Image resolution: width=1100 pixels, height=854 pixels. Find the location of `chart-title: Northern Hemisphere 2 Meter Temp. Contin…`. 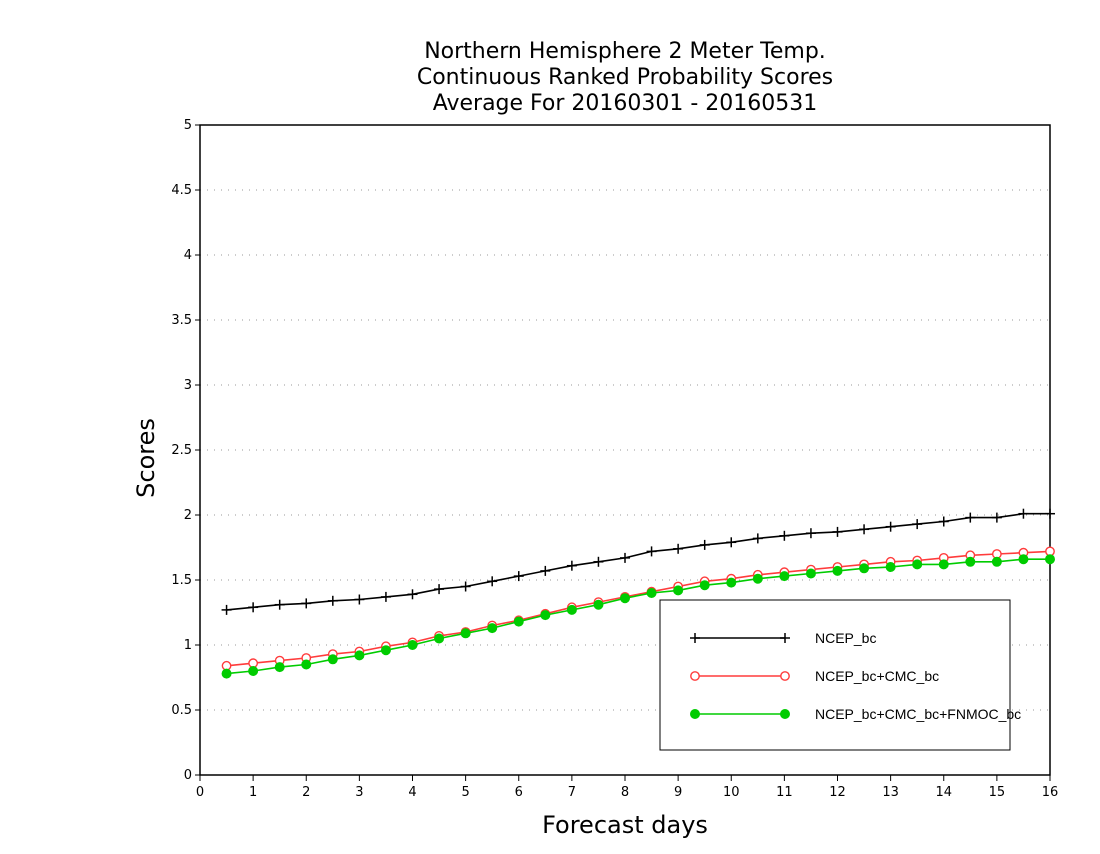

chart-title: Northern Hemisphere 2 Meter Temp. Contin… is located at coordinates (625, 77).